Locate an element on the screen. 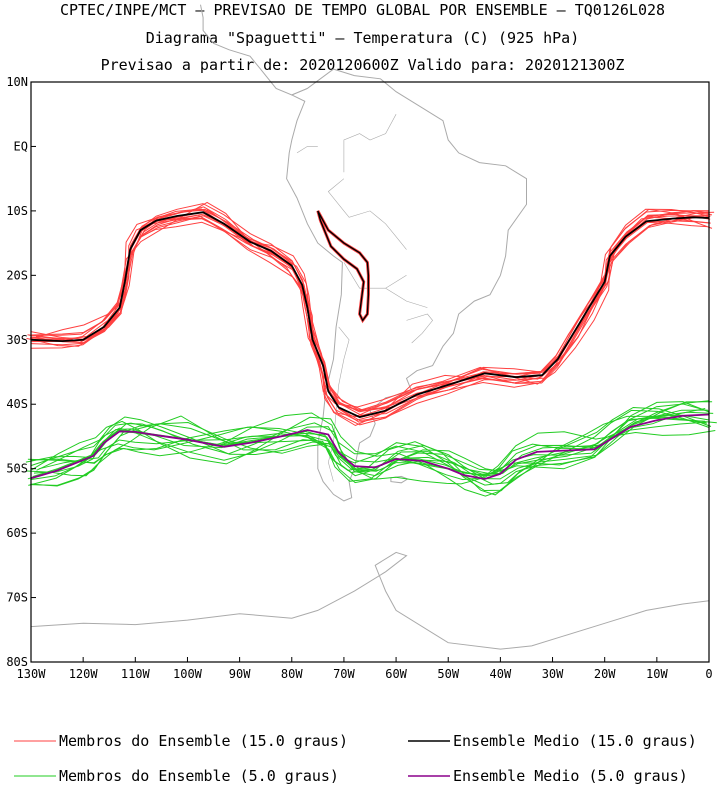 The height and width of the screenshot is (792, 725). lon-tick-label: 130W is located at coordinates (32, 674).